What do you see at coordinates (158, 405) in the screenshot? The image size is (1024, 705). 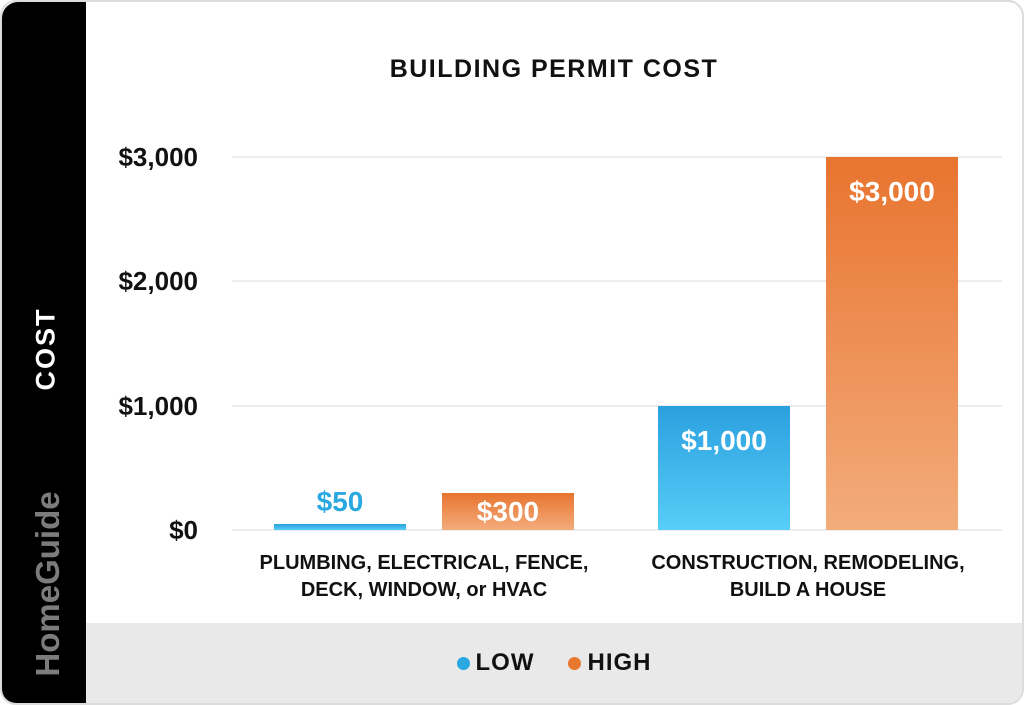 I see `y-axis-tick-label: $1,000` at bounding box center [158, 405].